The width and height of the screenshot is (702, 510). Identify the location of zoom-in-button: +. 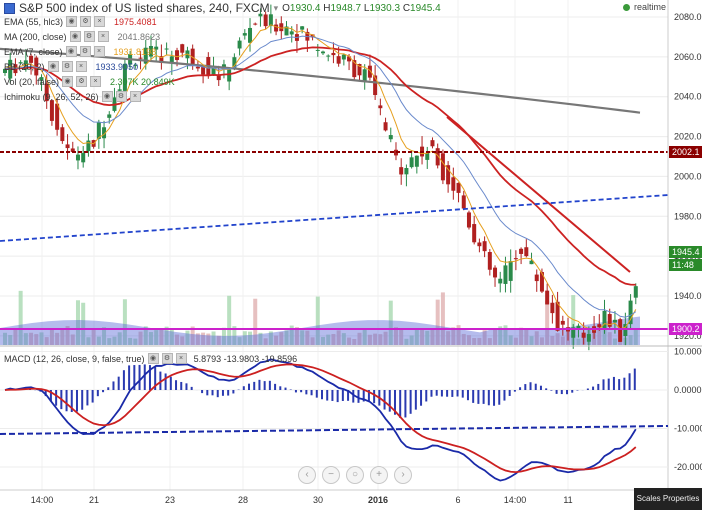
(379, 475).